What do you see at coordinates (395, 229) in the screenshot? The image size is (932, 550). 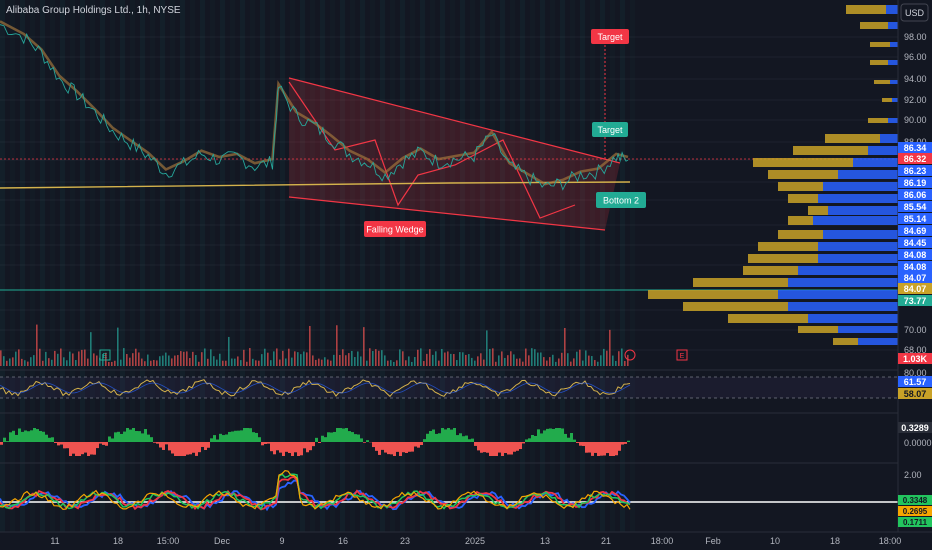 I see `pattern-box` at bounding box center [395, 229].